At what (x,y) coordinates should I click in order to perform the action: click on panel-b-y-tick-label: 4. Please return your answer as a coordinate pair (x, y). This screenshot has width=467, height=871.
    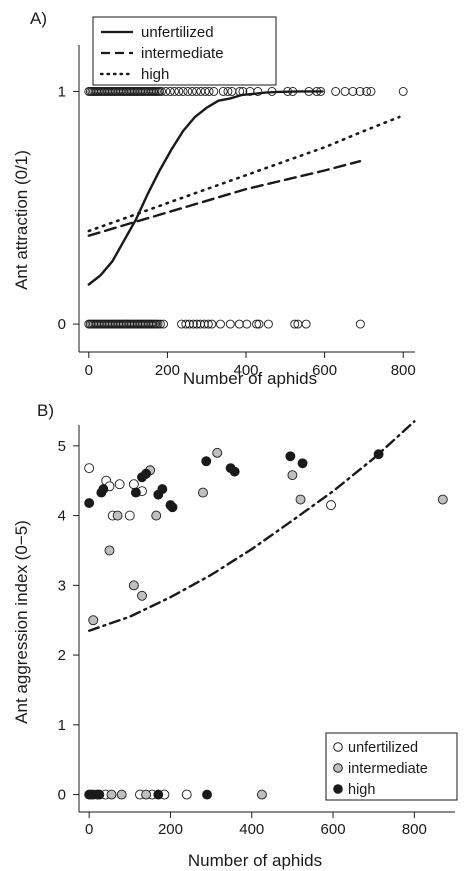
    Looking at the image, I should click on (62, 516).